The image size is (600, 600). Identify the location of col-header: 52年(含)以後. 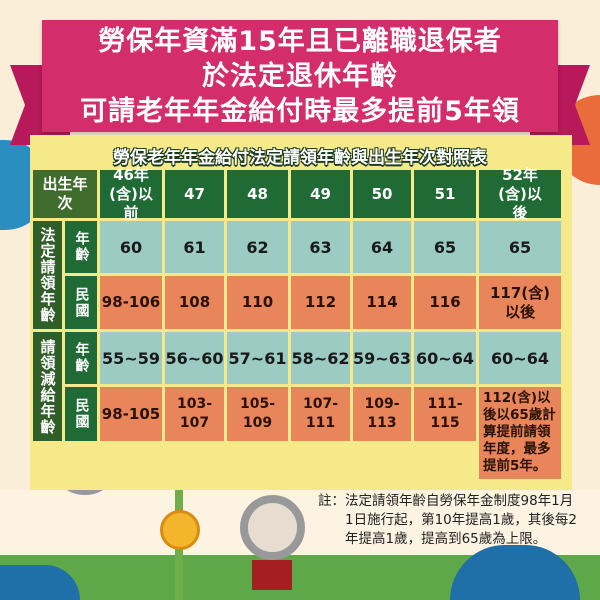
(520, 194).